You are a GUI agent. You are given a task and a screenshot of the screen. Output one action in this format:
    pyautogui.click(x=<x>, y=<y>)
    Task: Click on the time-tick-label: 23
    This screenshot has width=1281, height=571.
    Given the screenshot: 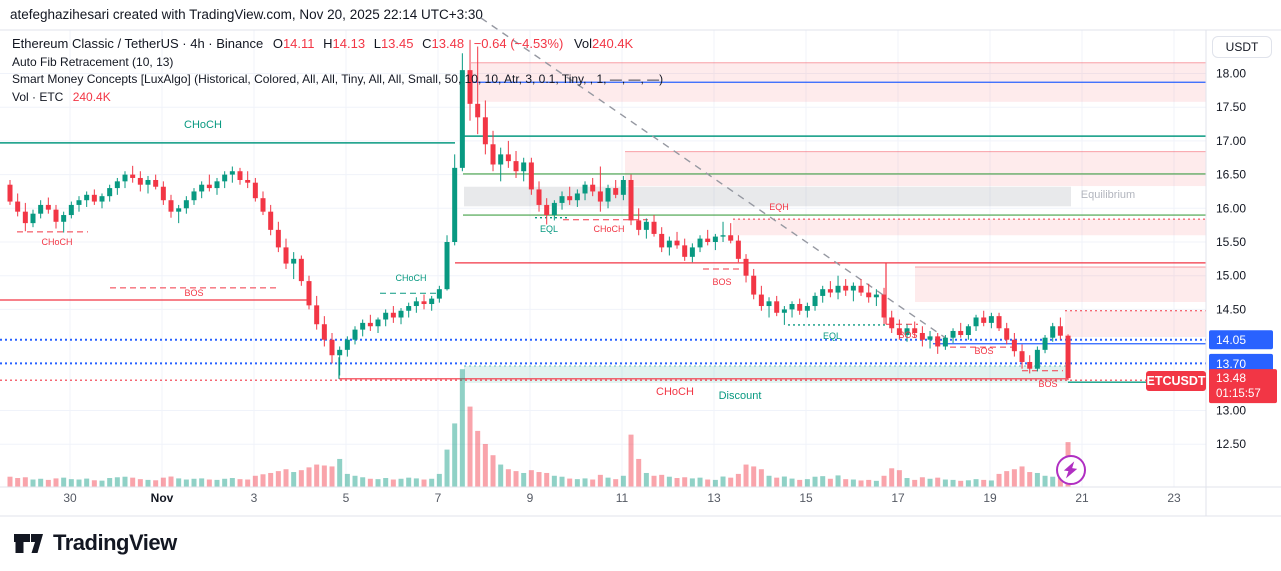 What is the action you would take?
    pyautogui.click(x=1174, y=498)
    